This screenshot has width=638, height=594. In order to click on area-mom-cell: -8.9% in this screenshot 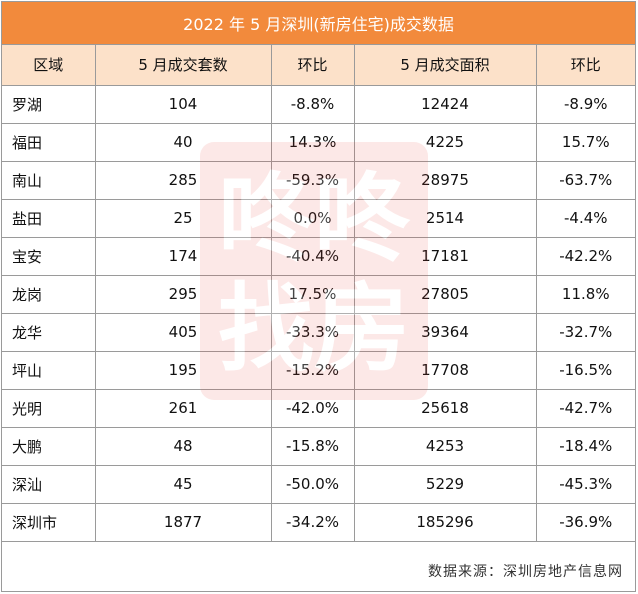, I will do `click(585, 104)`.